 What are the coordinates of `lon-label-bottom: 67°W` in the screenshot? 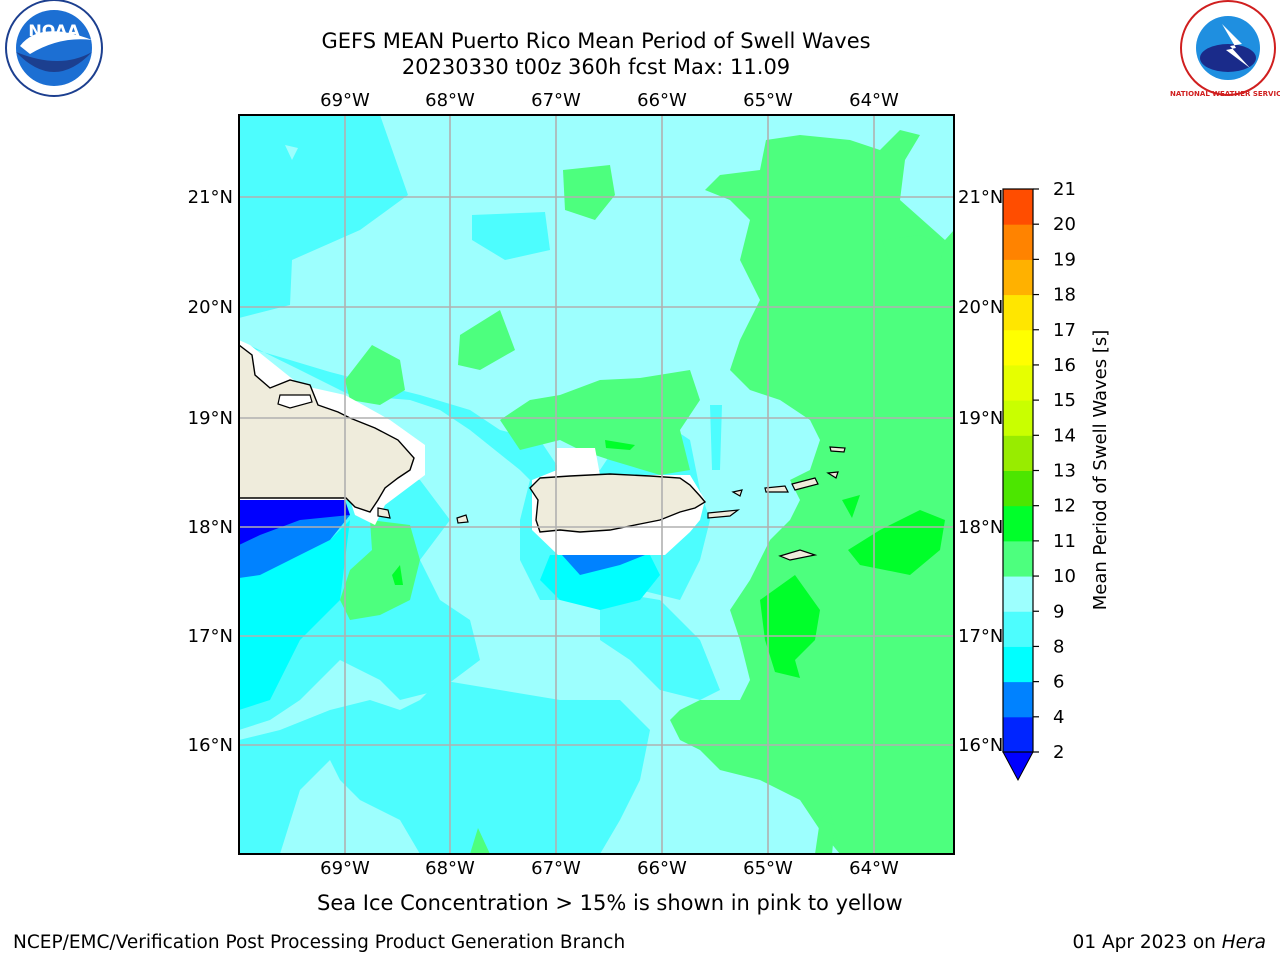 It's located at (556, 868).